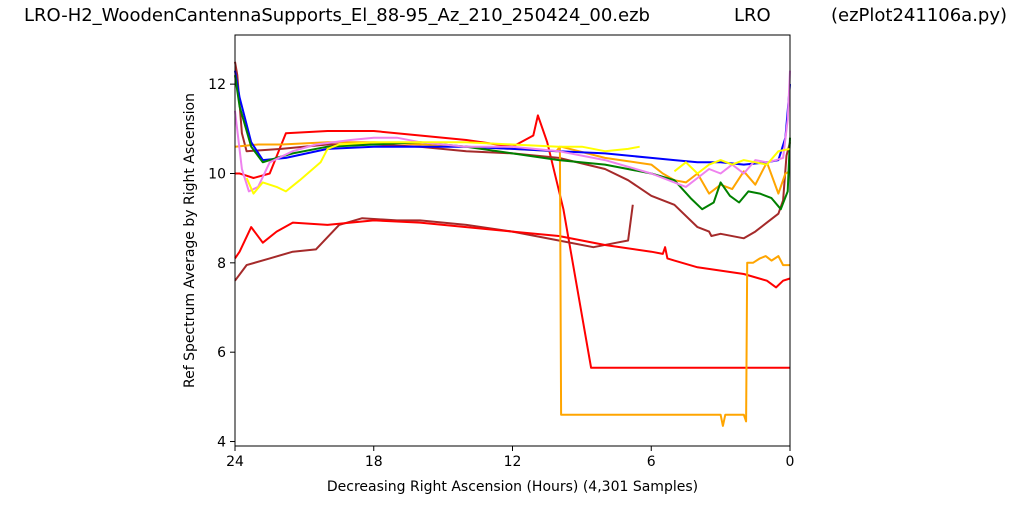  What do you see at coordinates (752, 15) in the screenshot?
I see `site-label: LRO` at bounding box center [752, 15].